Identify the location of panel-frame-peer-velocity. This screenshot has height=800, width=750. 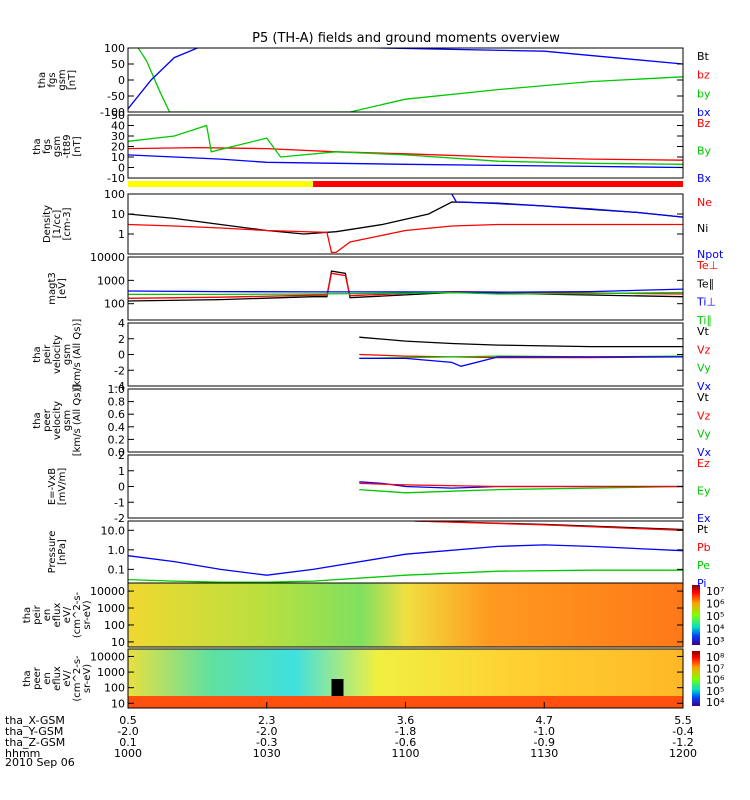
(405, 420).